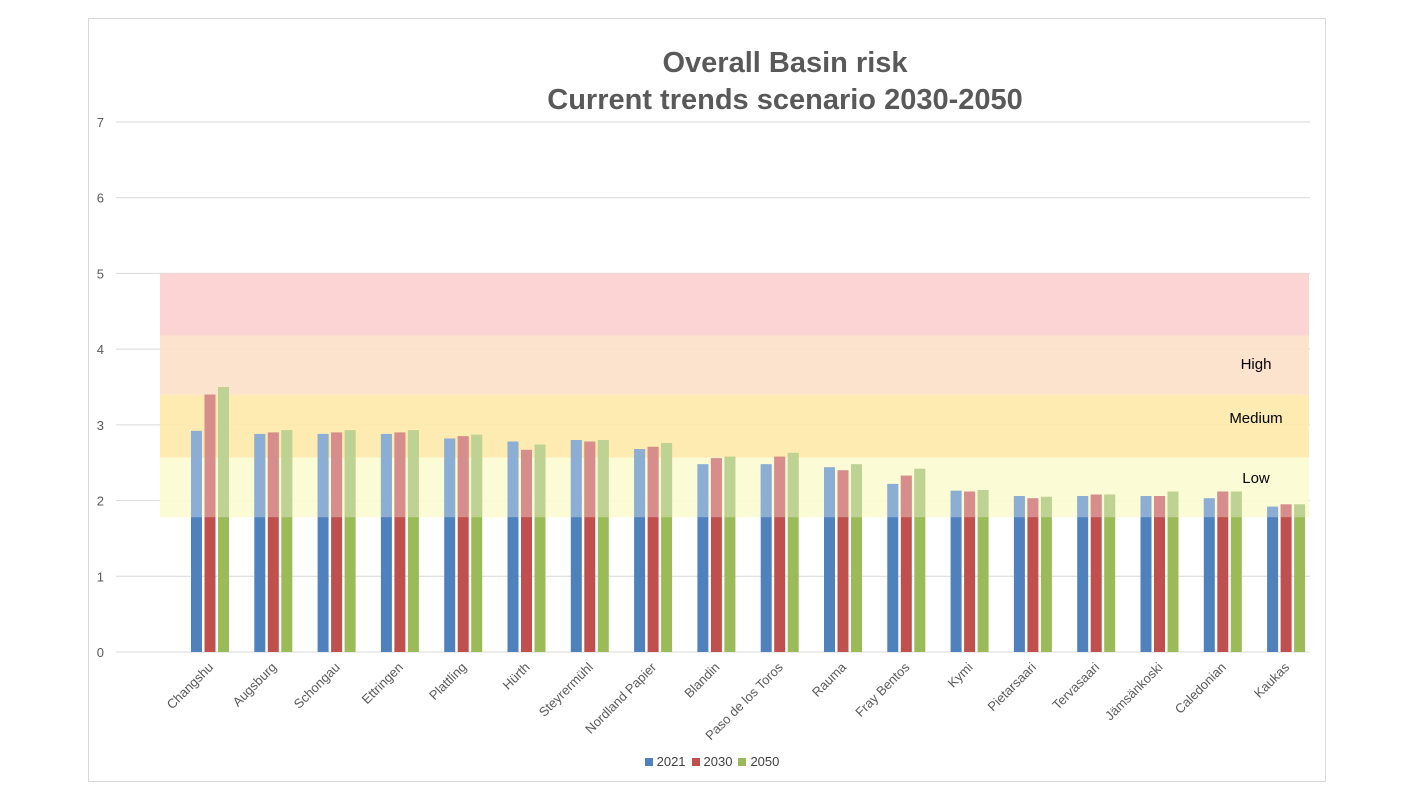 The image size is (1424, 801). What do you see at coordinates (1256, 364) in the screenshot?
I see `risk-band-label: High` at bounding box center [1256, 364].